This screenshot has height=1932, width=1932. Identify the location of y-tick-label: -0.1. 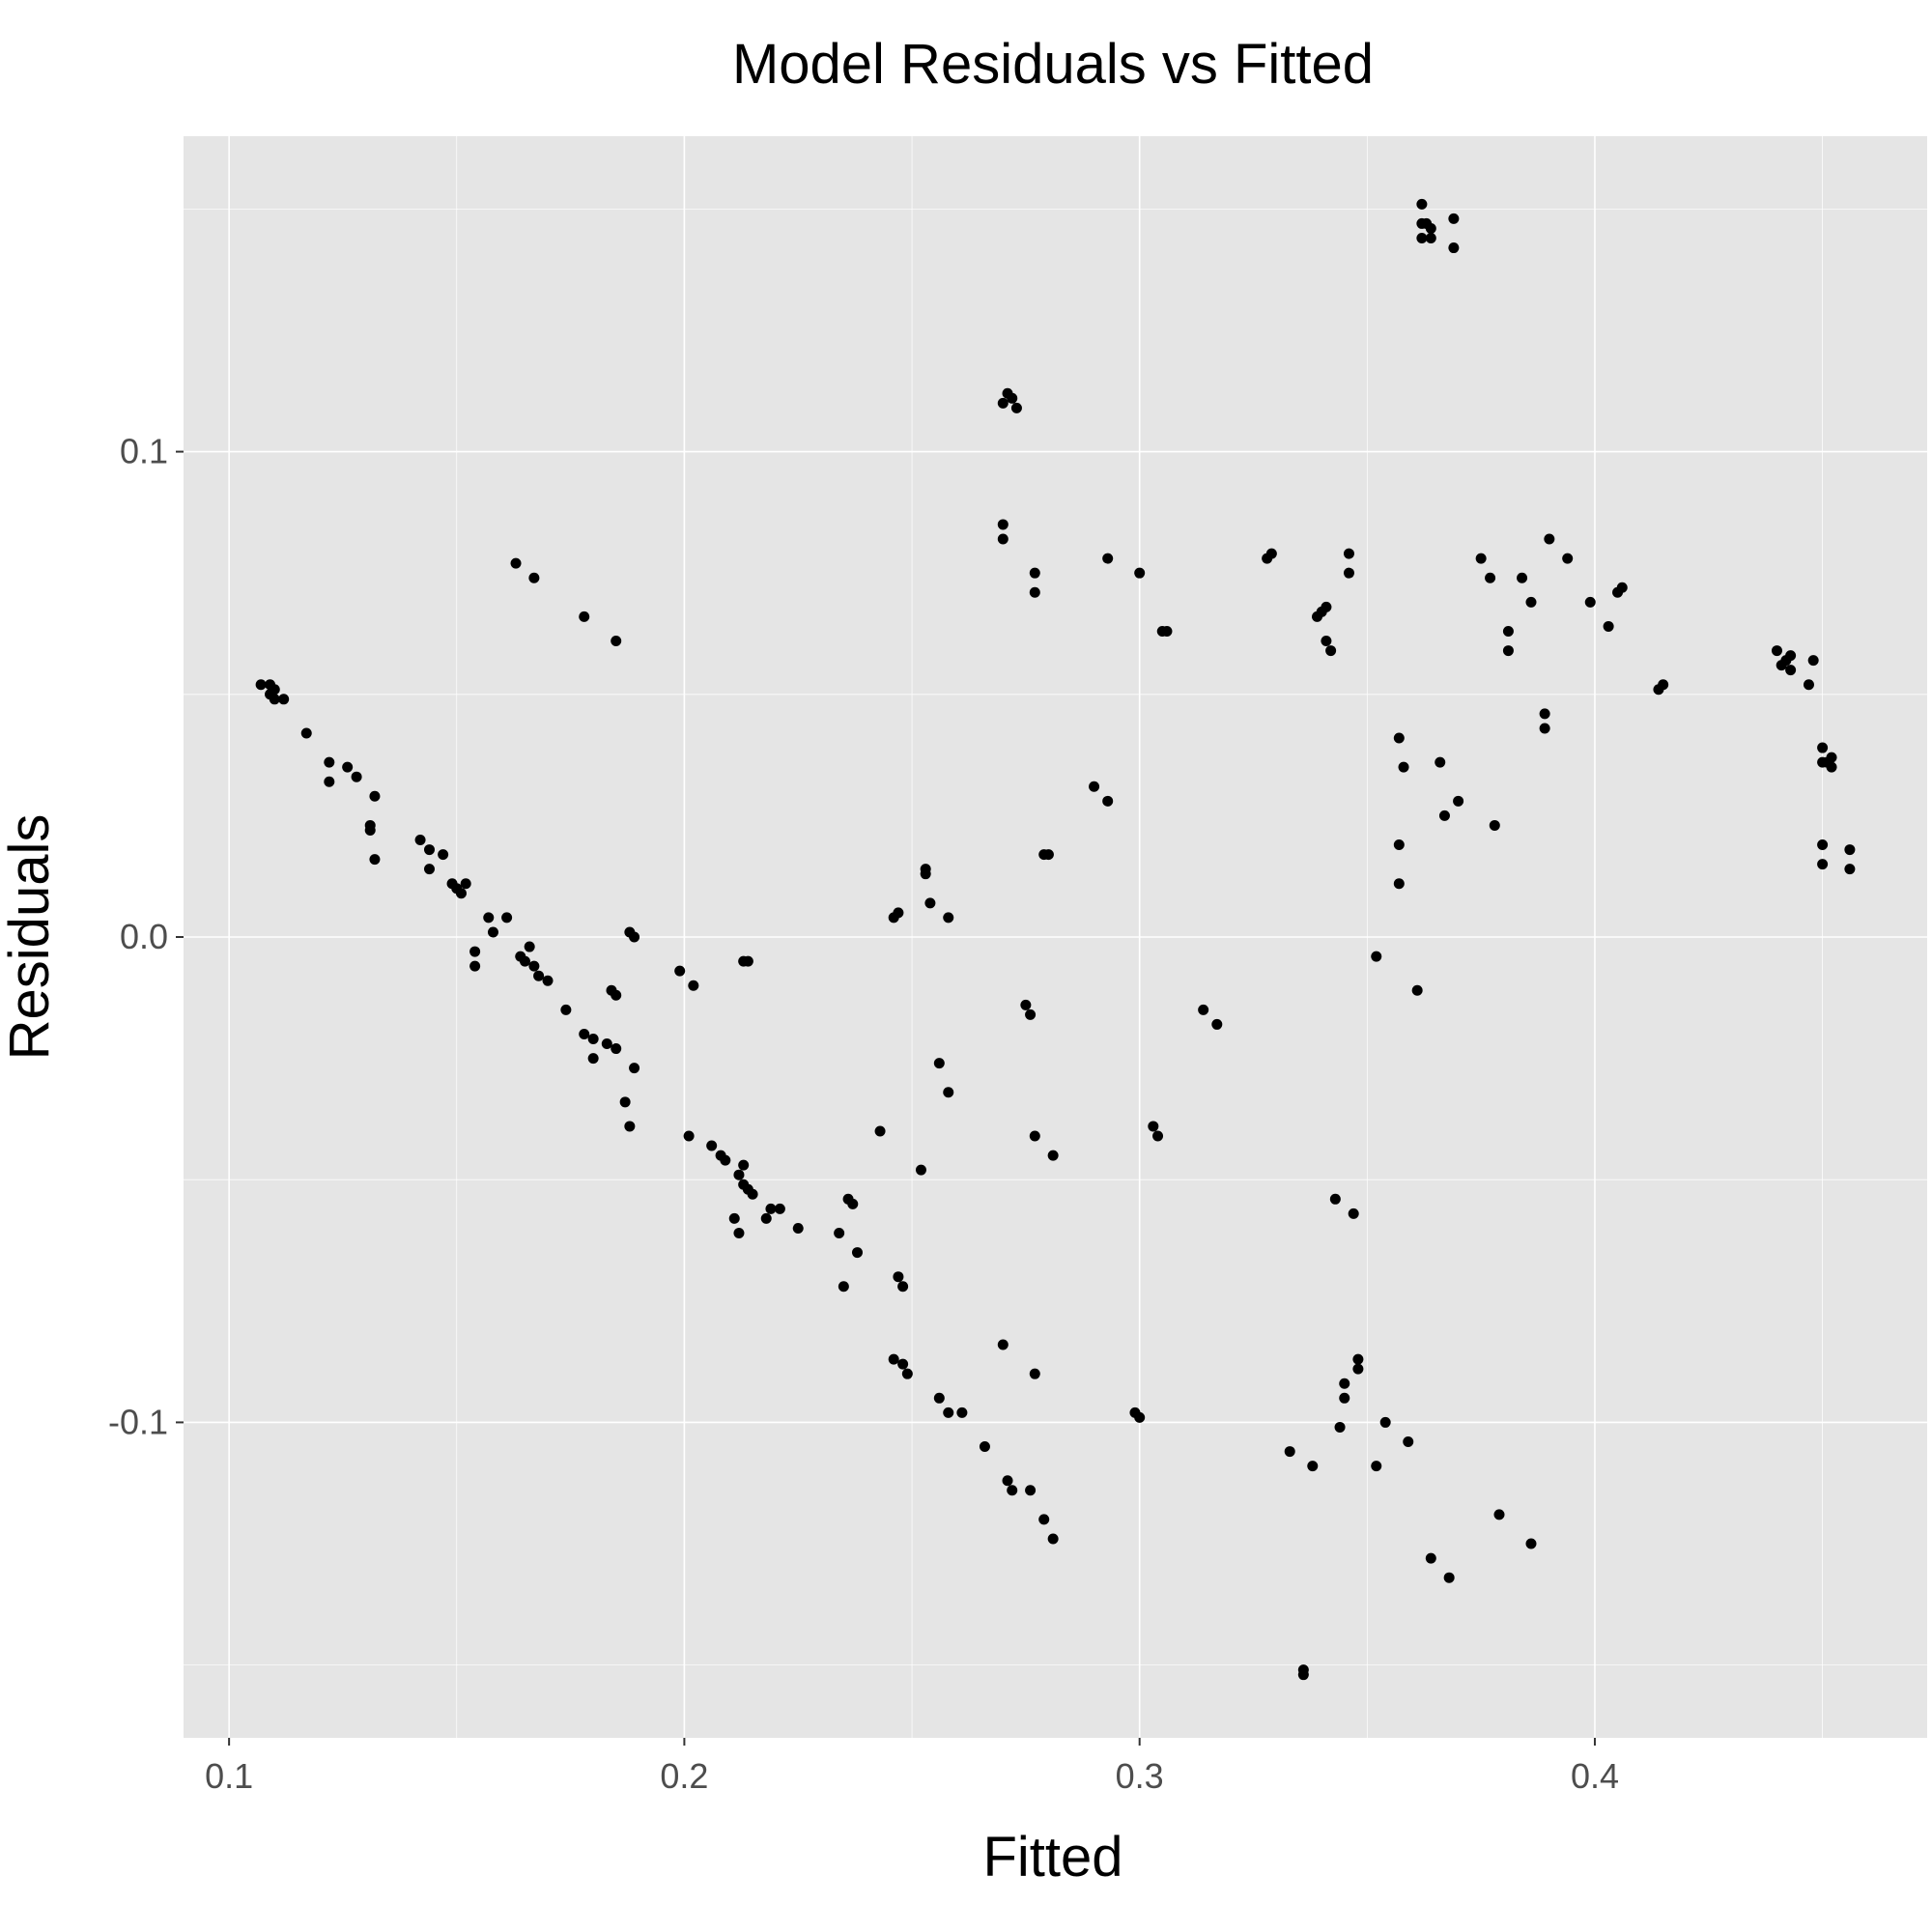
(138, 1421).